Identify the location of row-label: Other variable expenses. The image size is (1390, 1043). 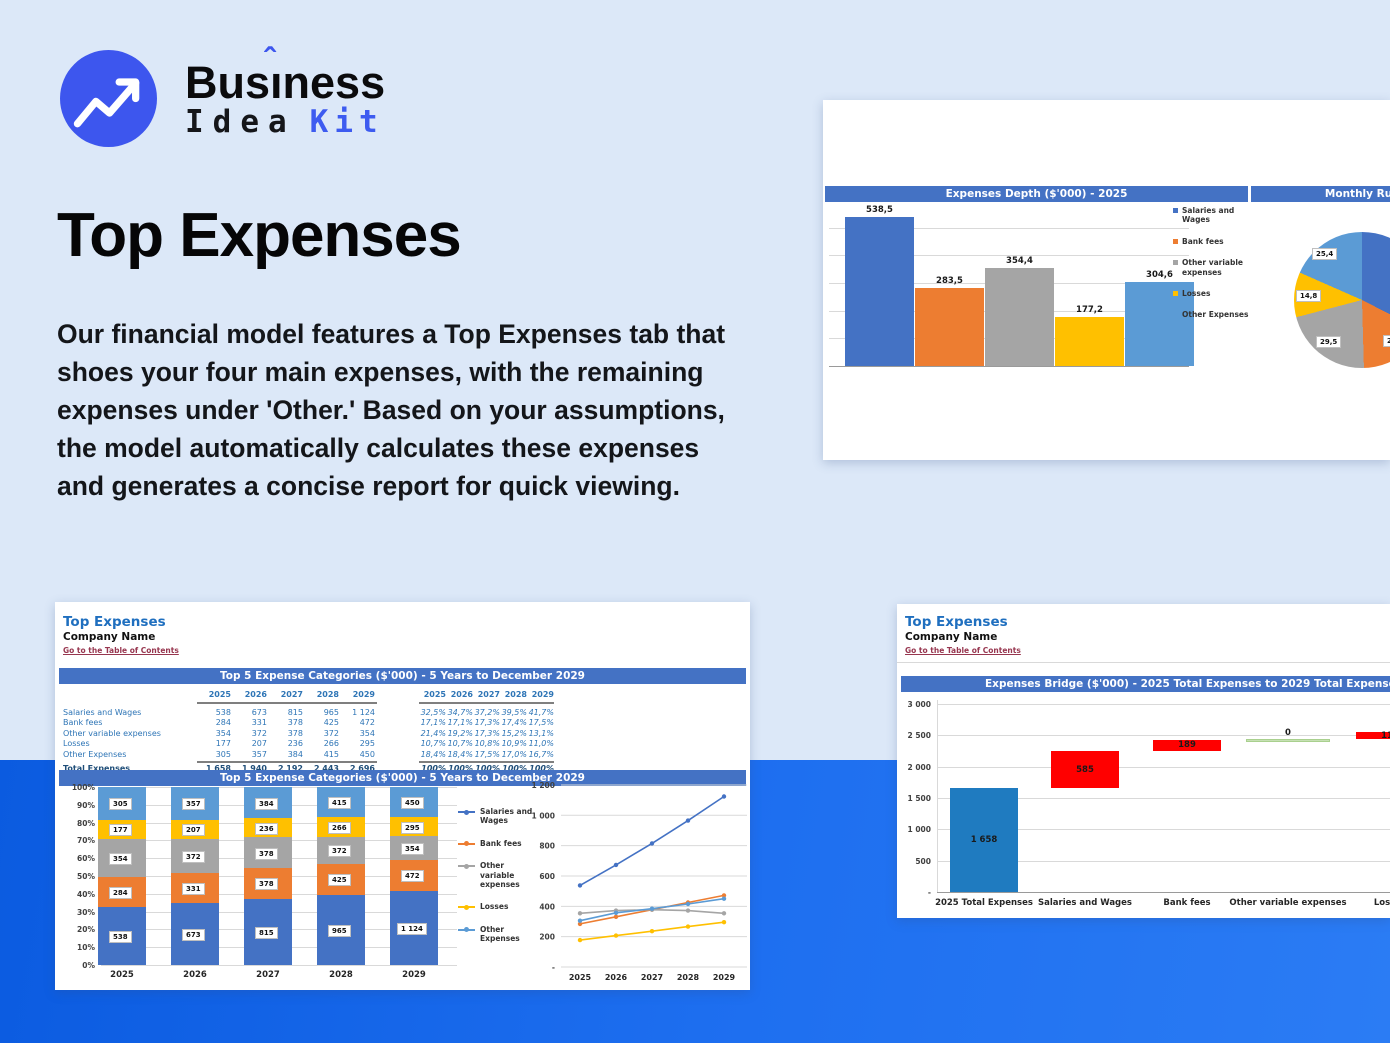
(112, 733).